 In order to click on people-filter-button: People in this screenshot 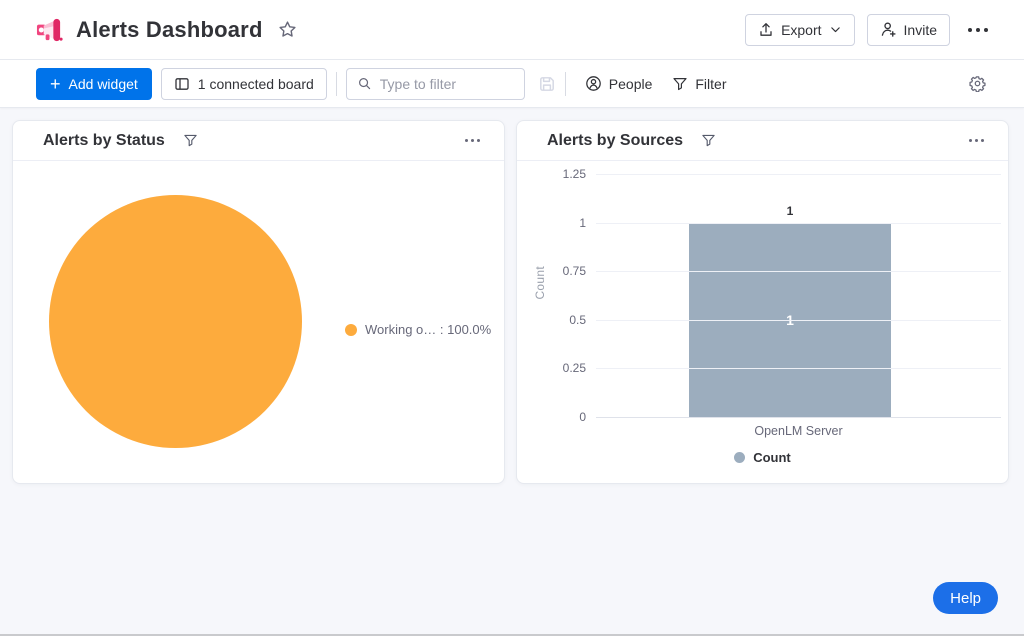, I will do `click(619, 84)`.